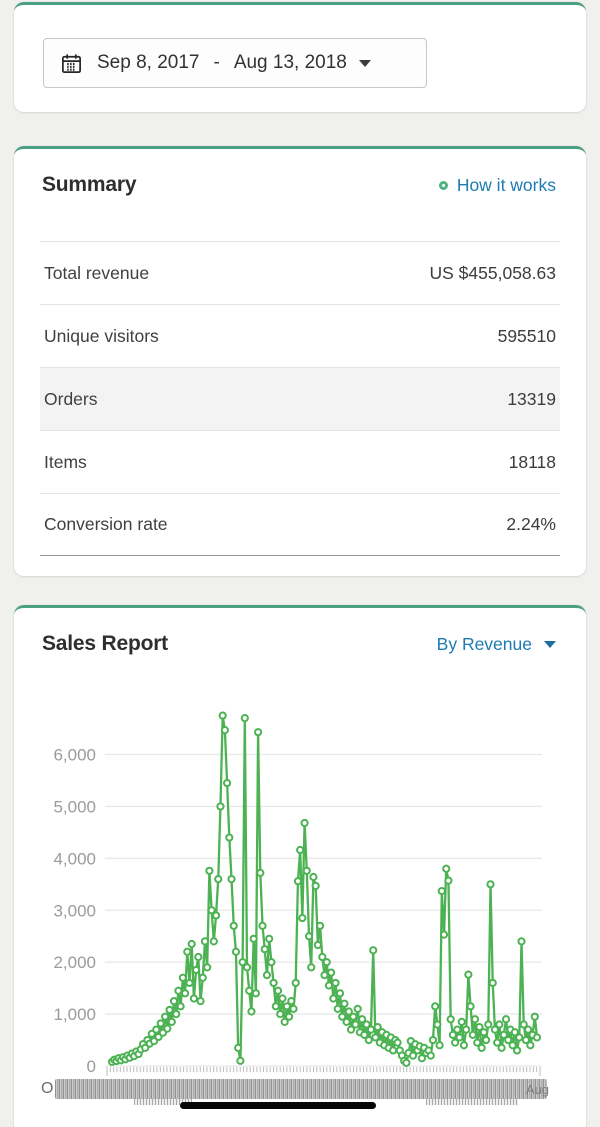 Image resolution: width=600 pixels, height=1127 pixels. I want to click on row-value: 18118, so click(532, 461).